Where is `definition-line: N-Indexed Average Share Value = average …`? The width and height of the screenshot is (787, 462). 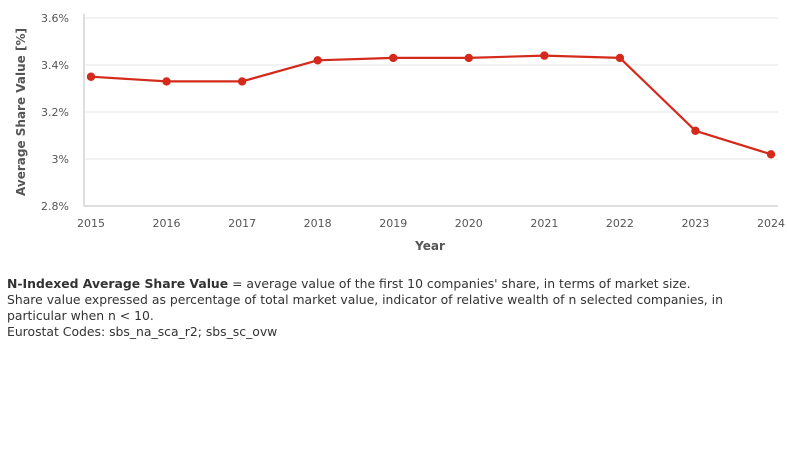
definition-line: N-Indexed Average Share Value = average … is located at coordinates (392, 284).